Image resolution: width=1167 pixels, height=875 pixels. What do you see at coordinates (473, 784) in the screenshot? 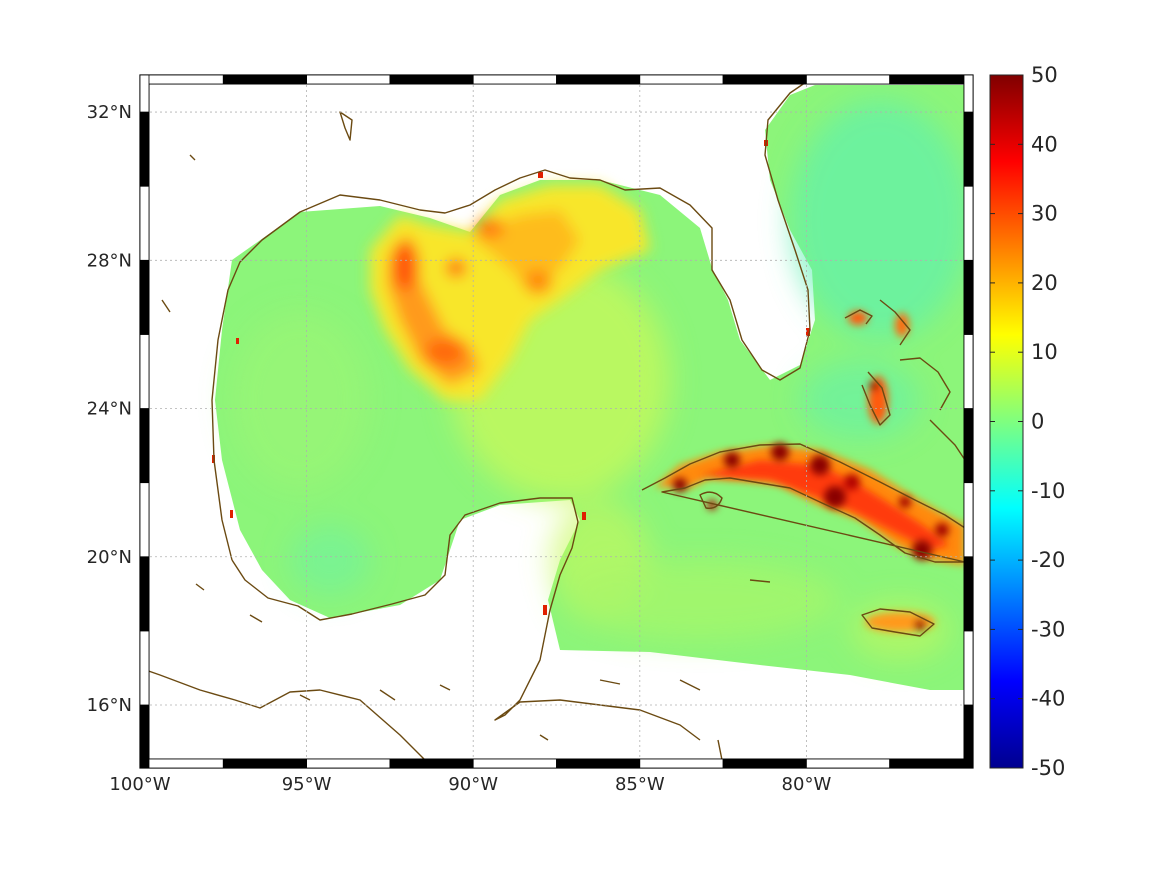
I see `x-tick-label: 90°W` at bounding box center [473, 784].